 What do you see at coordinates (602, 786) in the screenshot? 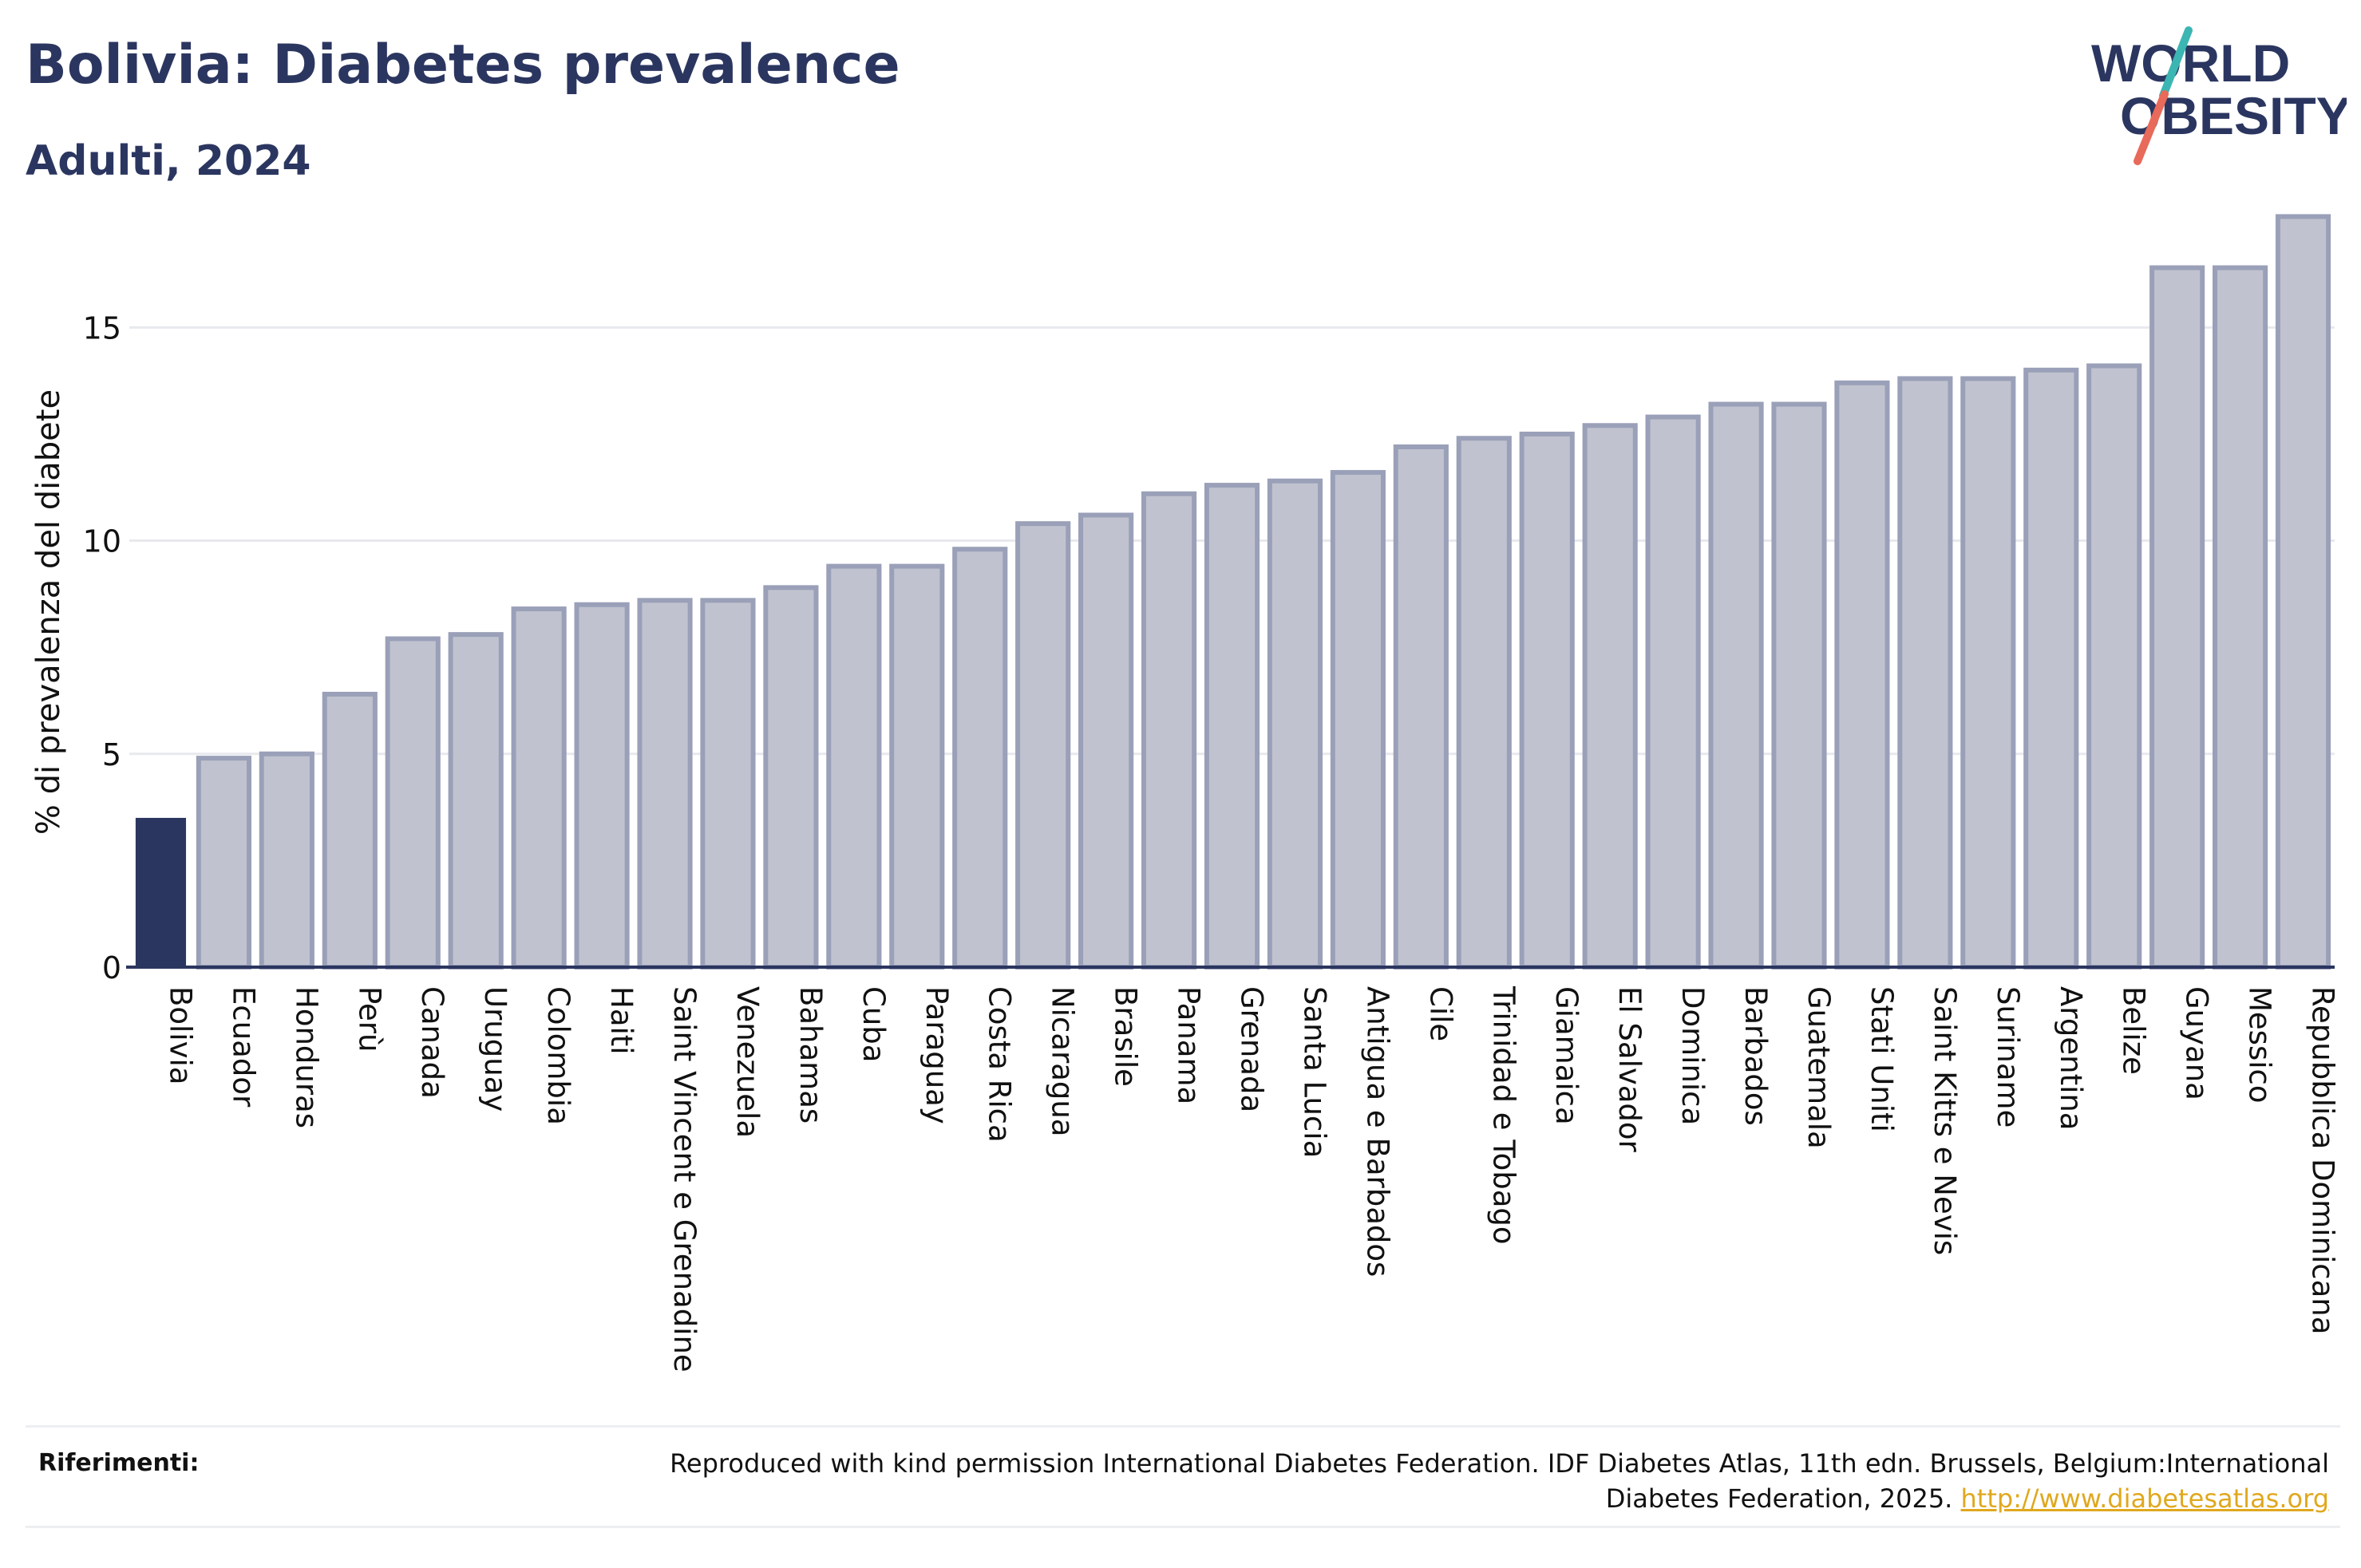
I see `bar-haiti` at bounding box center [602, 786].